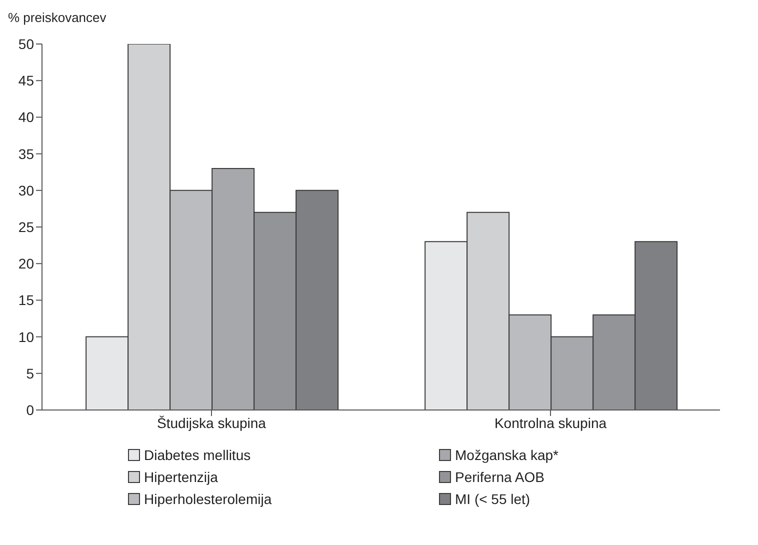 The image size is (758, 545). What do you see at coordinates (26, 300) in the screenshot?
I see `y-tick-label: 15` at bounding box center [26, 300].